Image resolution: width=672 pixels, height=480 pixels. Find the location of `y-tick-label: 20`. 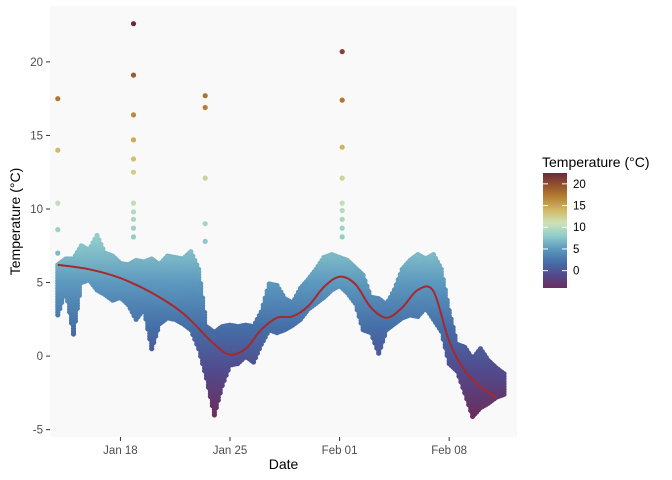

y-tick-label: 20 is located at coordinates (36, 63).